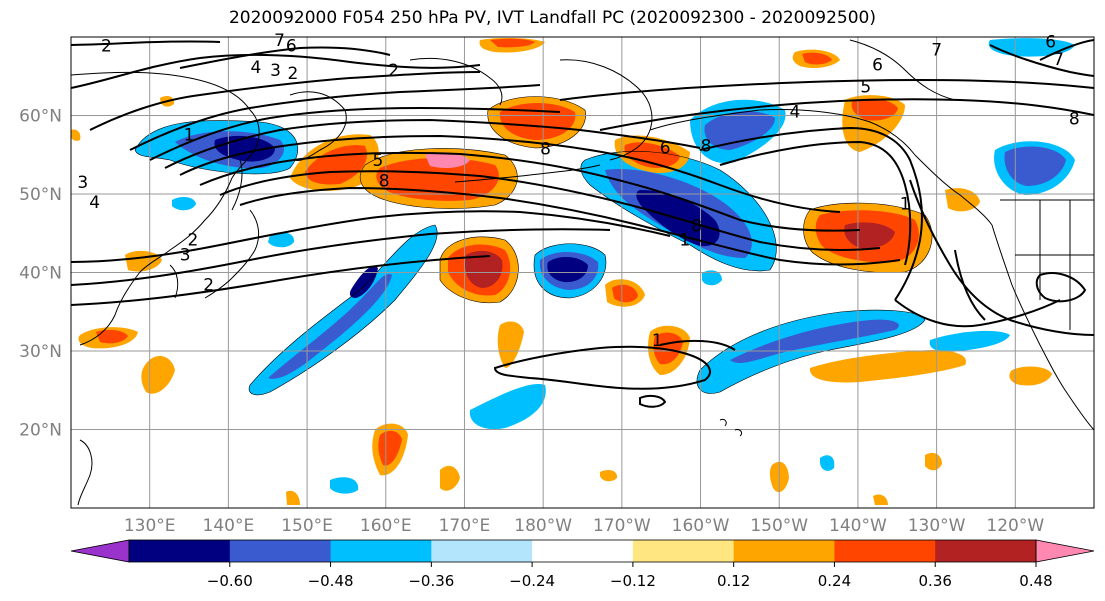  Describe the element at coordinates (232, 254) in the screenshot. I see `coast-japan` at that location.